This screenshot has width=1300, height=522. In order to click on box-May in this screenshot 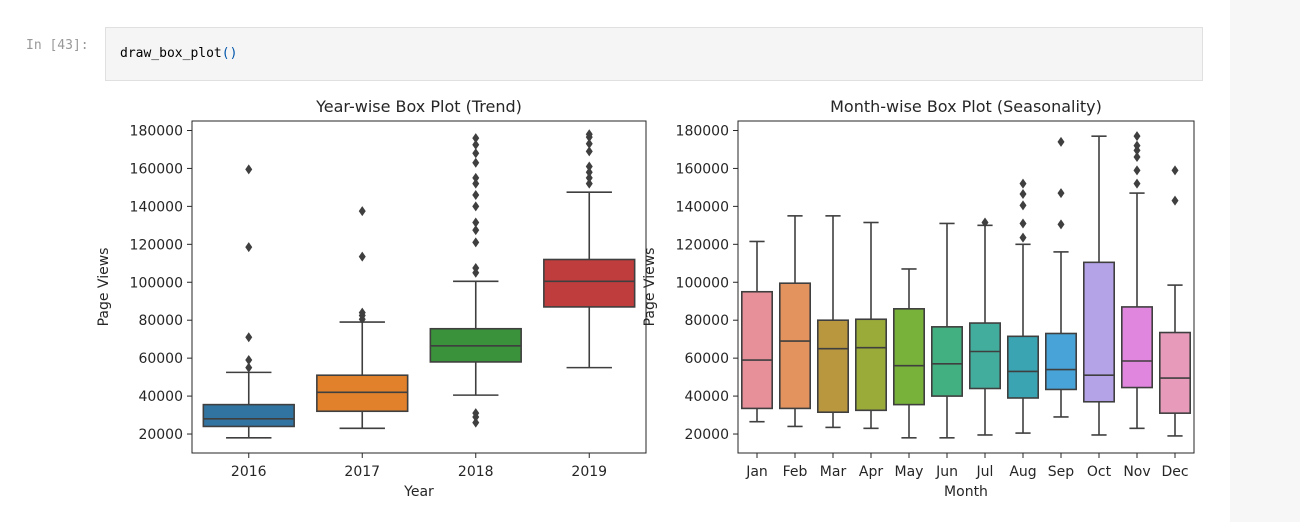, I will do `click(908, 353)`.